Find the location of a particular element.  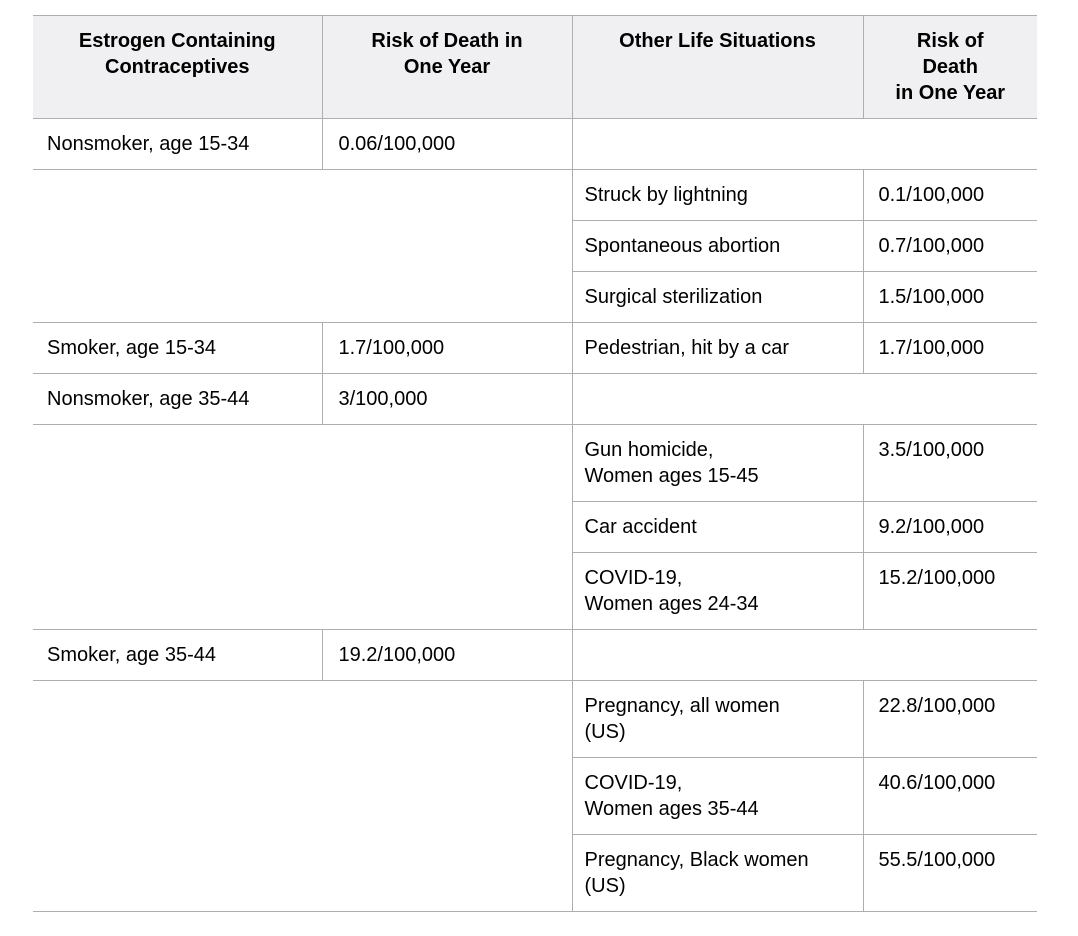

contraceptive-risk: 3/100,000 is located at coordinates (446, 399).